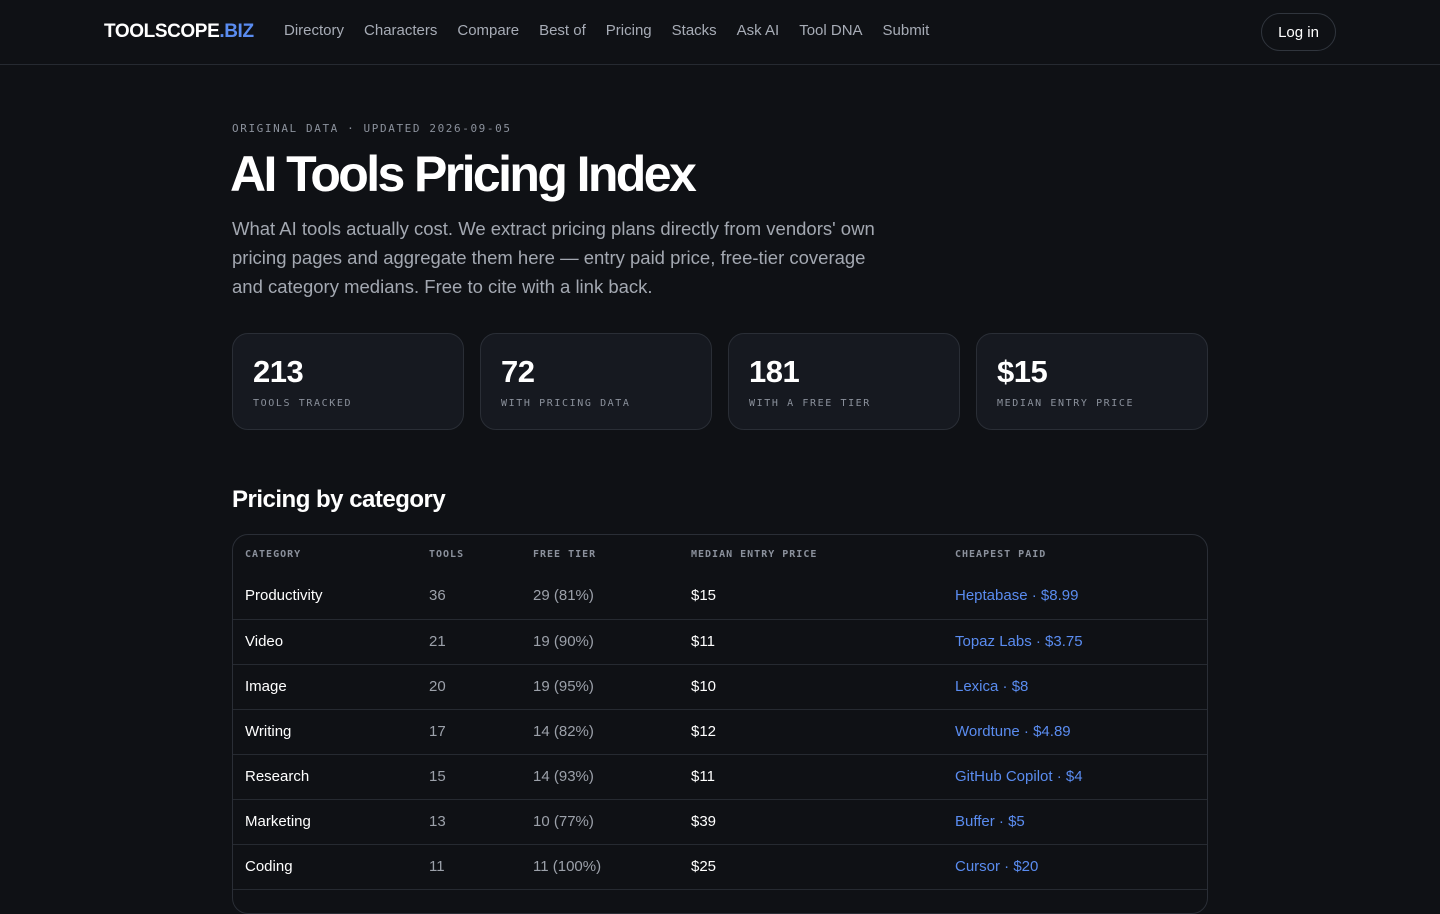 This screenshot has height=914, width=1440. What do you see at coordinates (469, 777) in the screenshot?
I see `tools-count-cell: 15` at bounding box center [469, 777].